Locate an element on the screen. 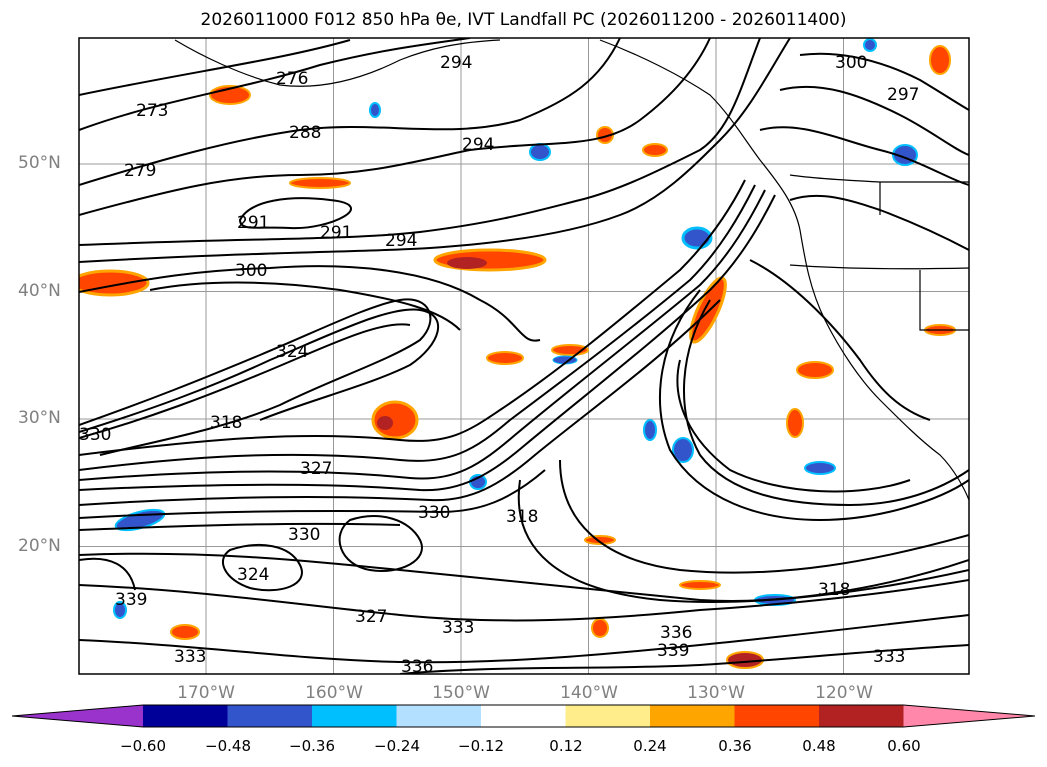  contour-label-333-c: 333 is located at coordinates (889, 657).